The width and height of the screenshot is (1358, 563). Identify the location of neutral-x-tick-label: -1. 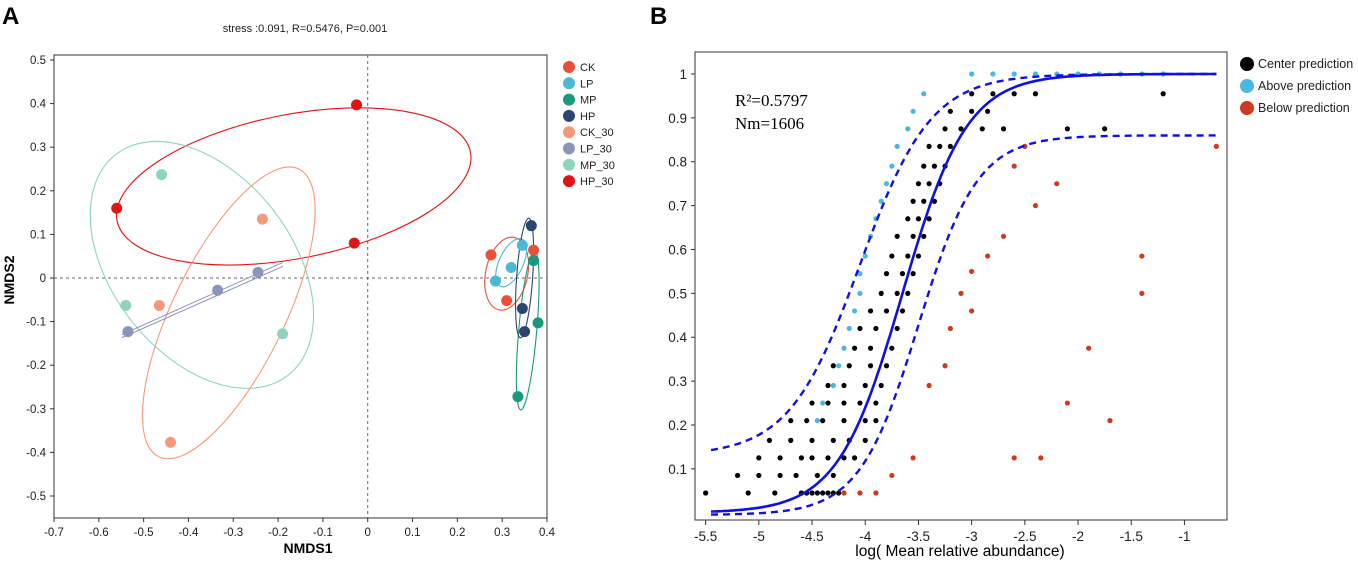
(1184, 536).